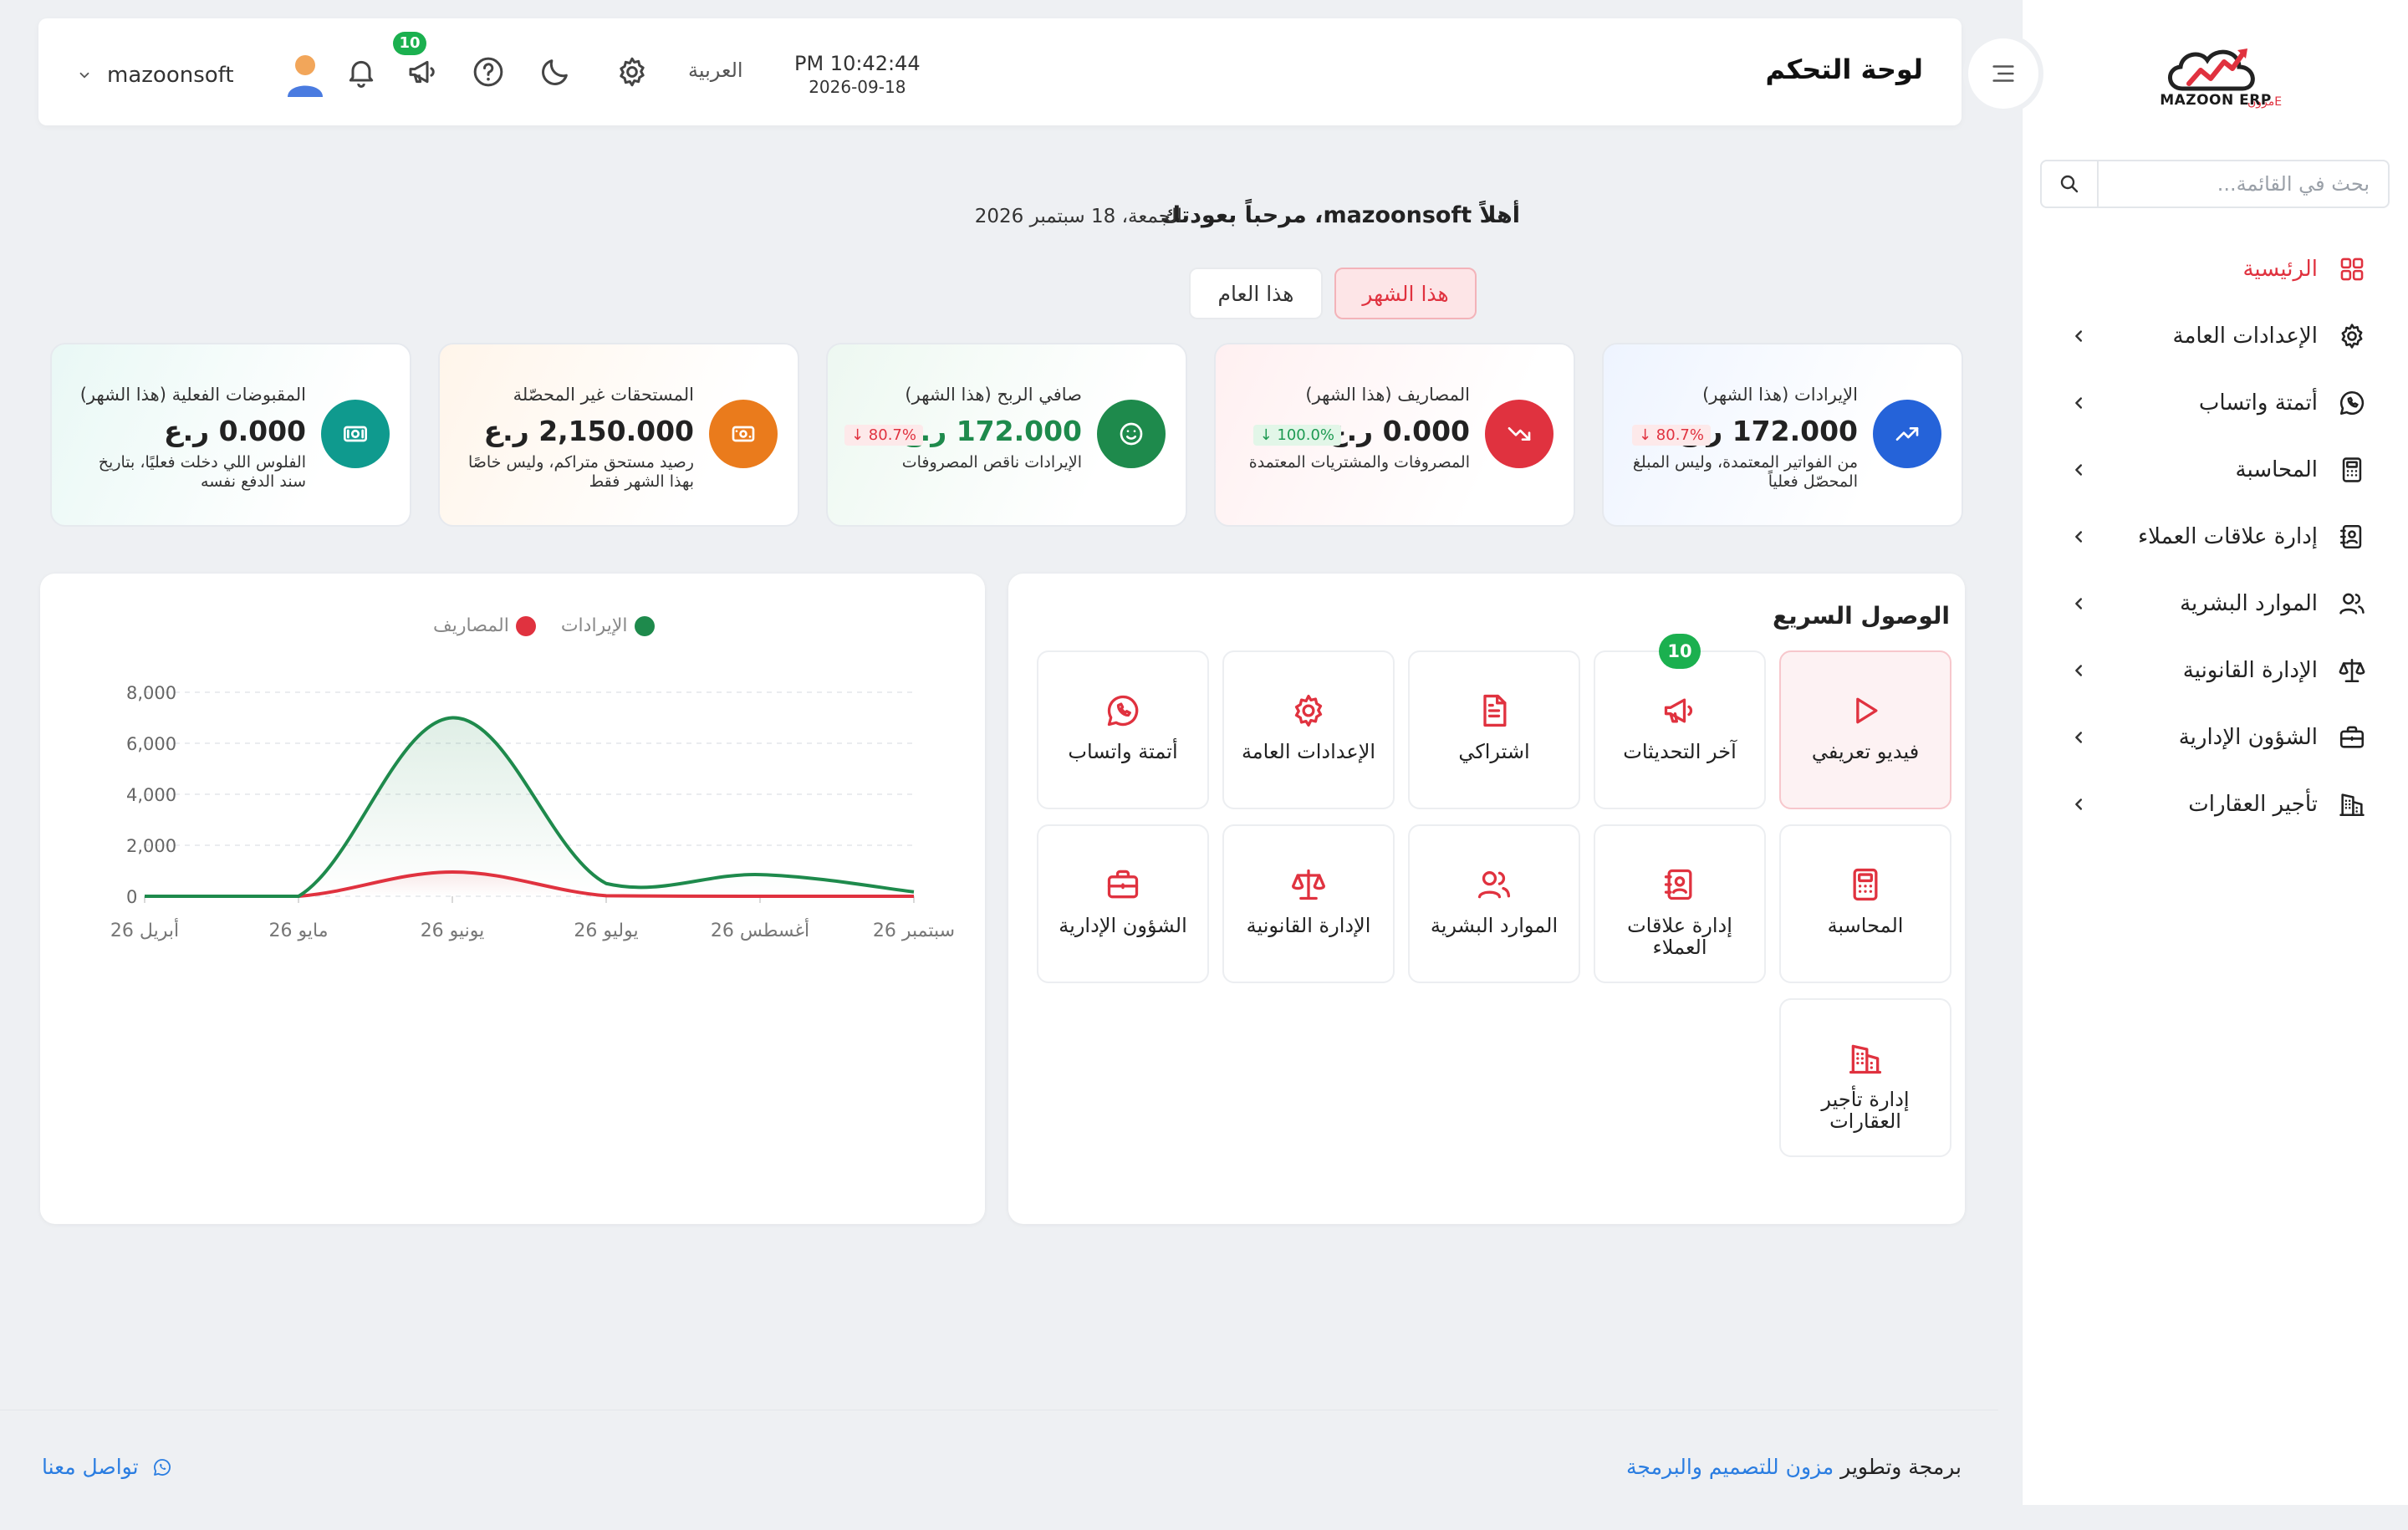 This screenshot has height=1530, width=2408. I want to click on tile-badge: 10, so click(1680, 651).